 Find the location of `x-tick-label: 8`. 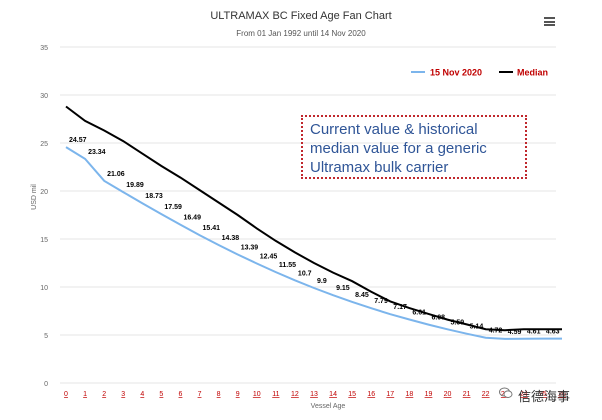

x-tick-label: 8 is located at coordinates (219, 394).